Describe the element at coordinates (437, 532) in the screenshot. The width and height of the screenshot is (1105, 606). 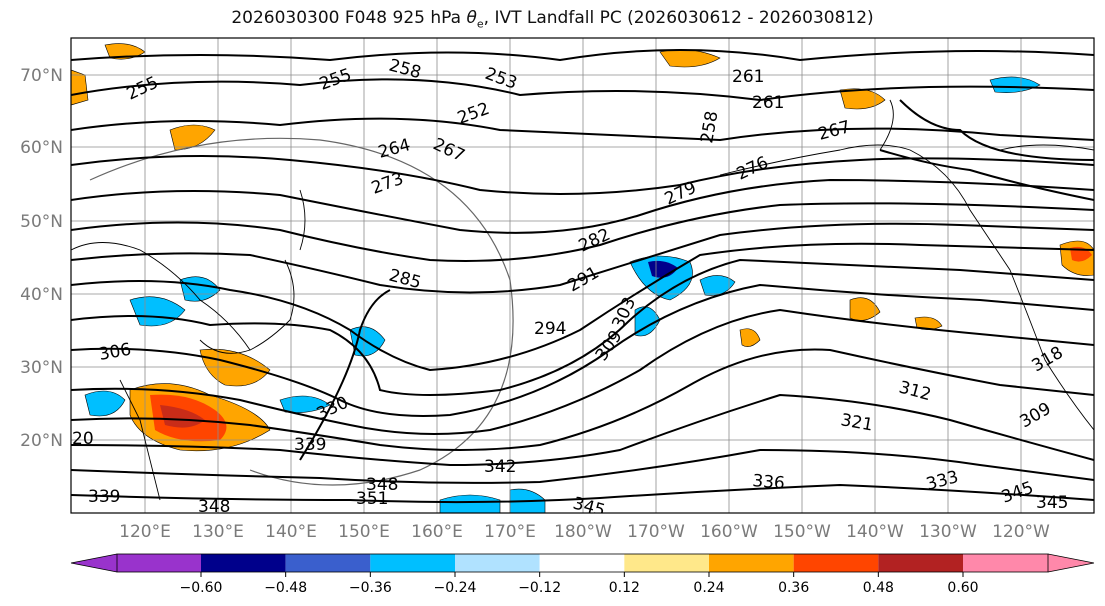
I see `svg-text: 160°E` at that location.